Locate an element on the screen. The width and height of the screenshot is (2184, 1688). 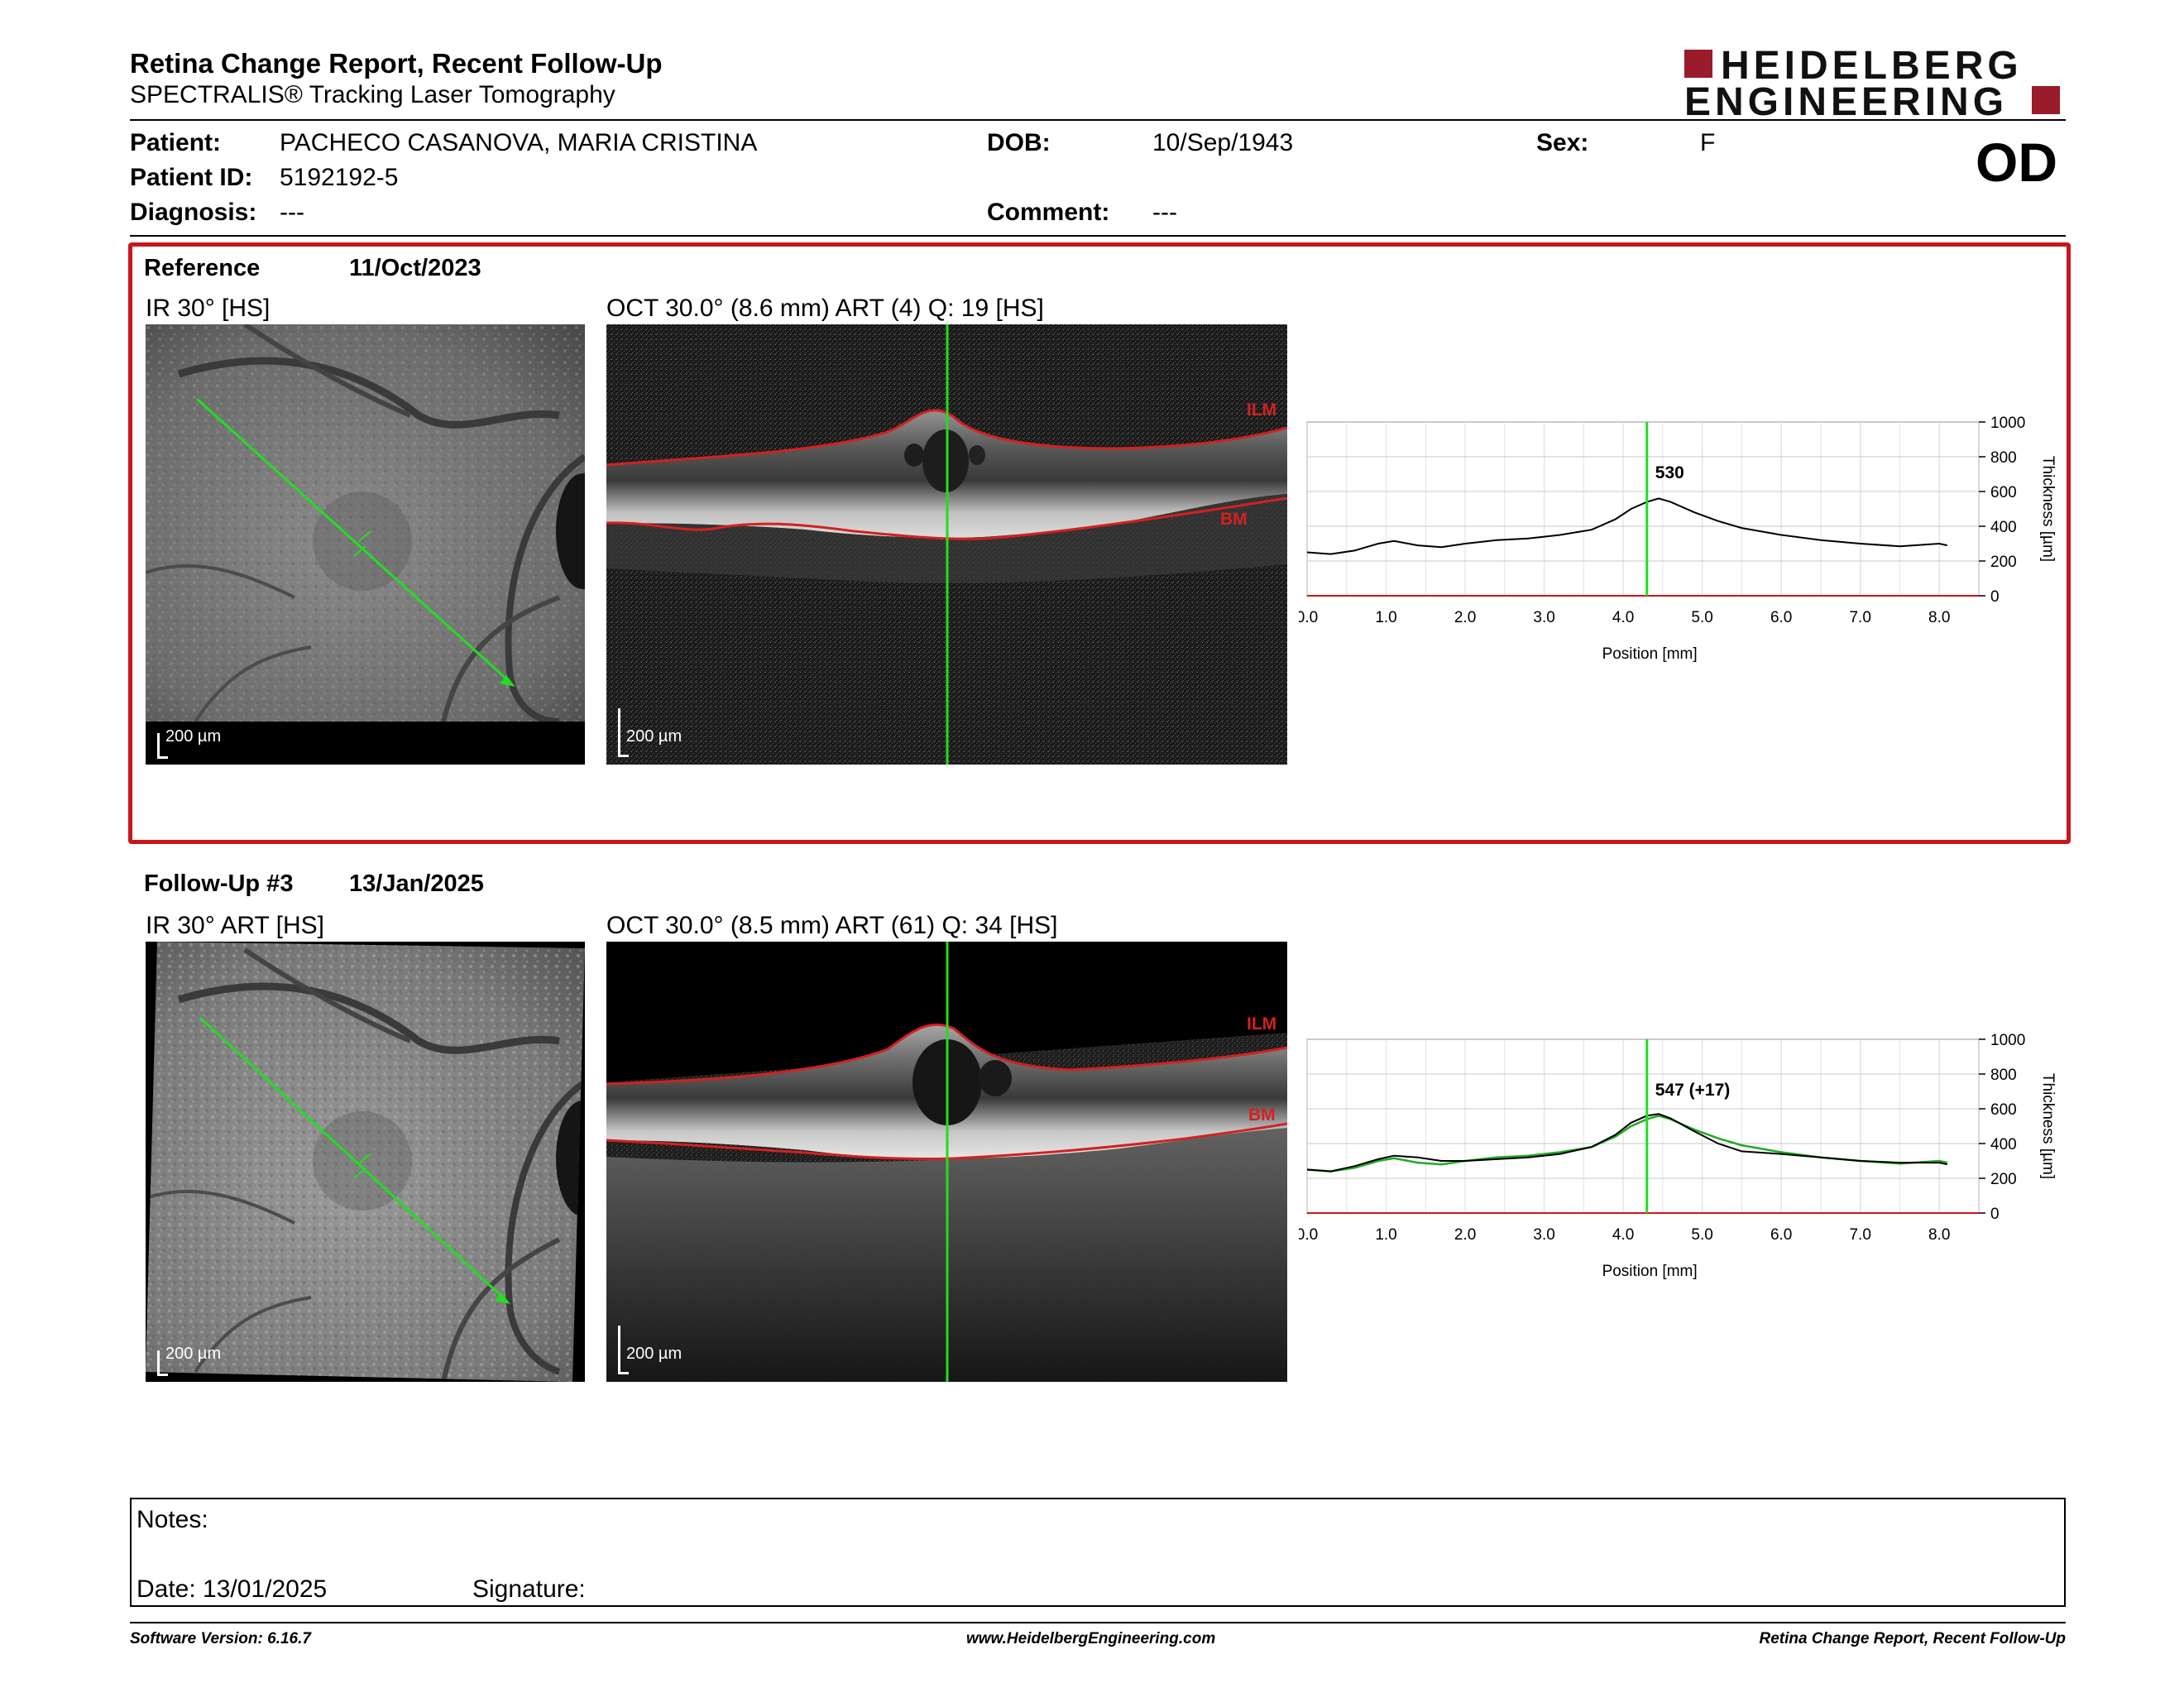
followup-ir-title: IR 30° ART [HS] is located at coordinates (235, 925).